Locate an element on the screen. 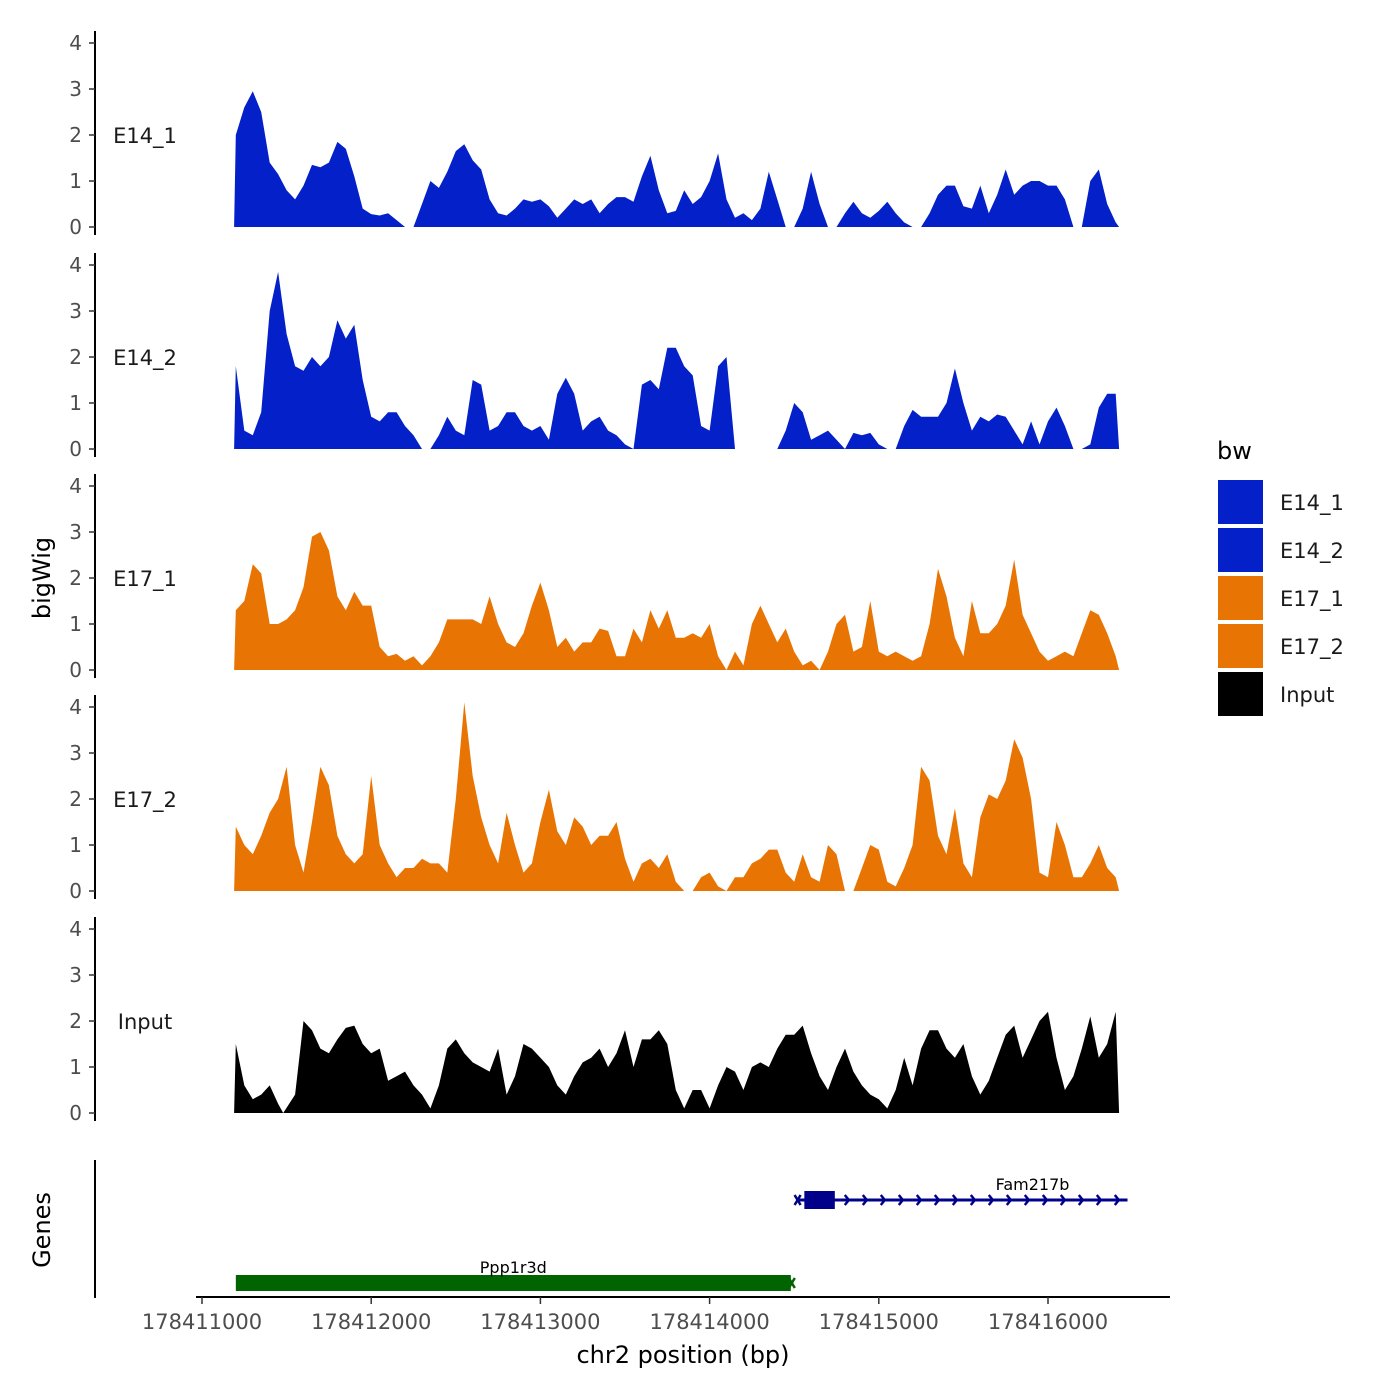 The image size is (1400, 1400). legend-label-E17_1: E17_1 is located at coordinates (1312, 599).